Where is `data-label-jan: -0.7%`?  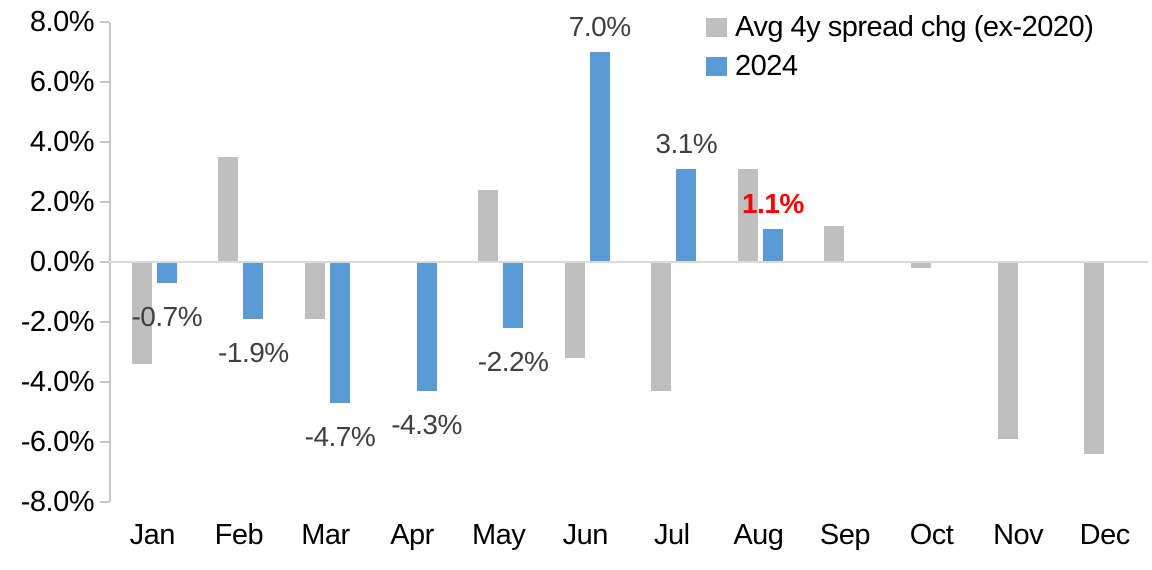
data-label-jan: -0.7% is located at coordinates (167, 316).